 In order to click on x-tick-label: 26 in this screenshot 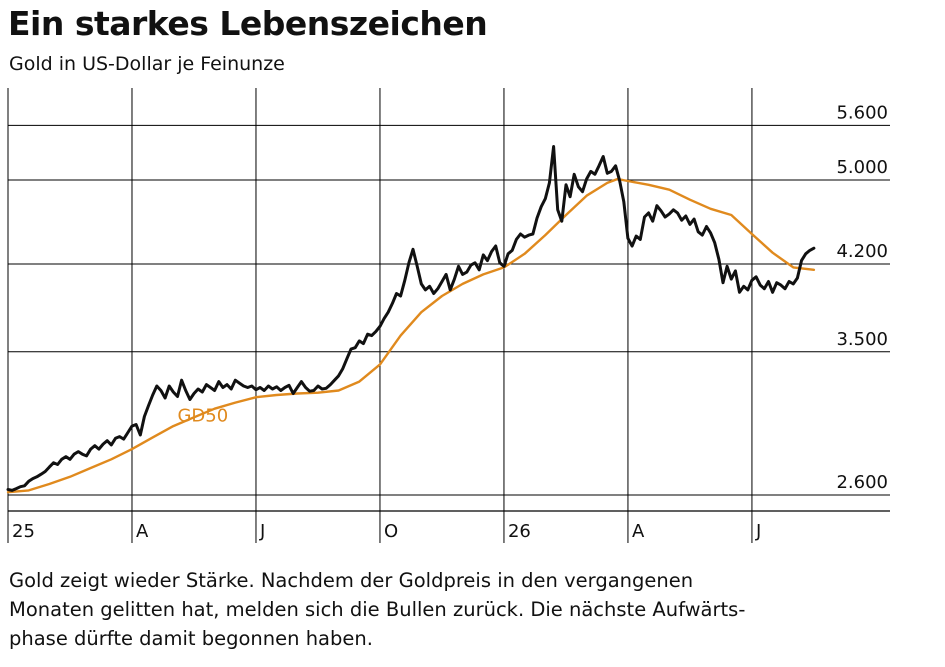, I will do `click(519, 531)`.